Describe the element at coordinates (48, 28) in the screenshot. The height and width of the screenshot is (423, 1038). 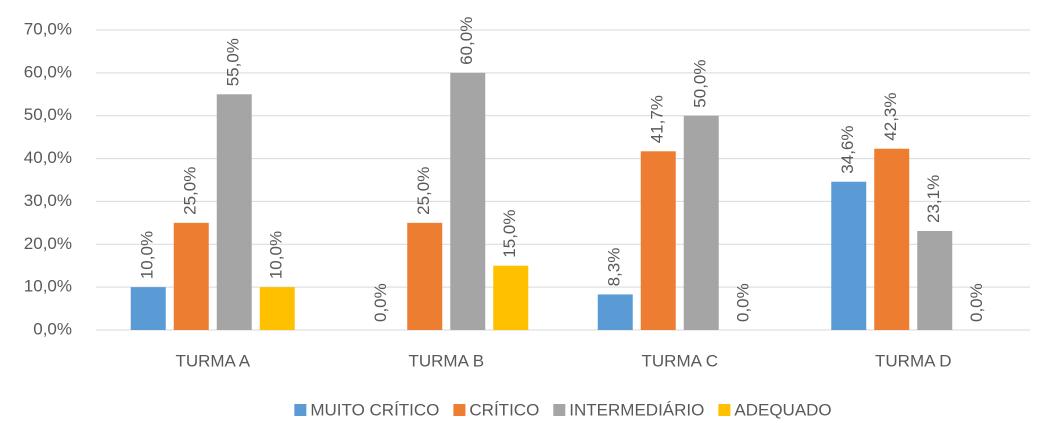
I see `y-tick-label: 70,0%` at that location.